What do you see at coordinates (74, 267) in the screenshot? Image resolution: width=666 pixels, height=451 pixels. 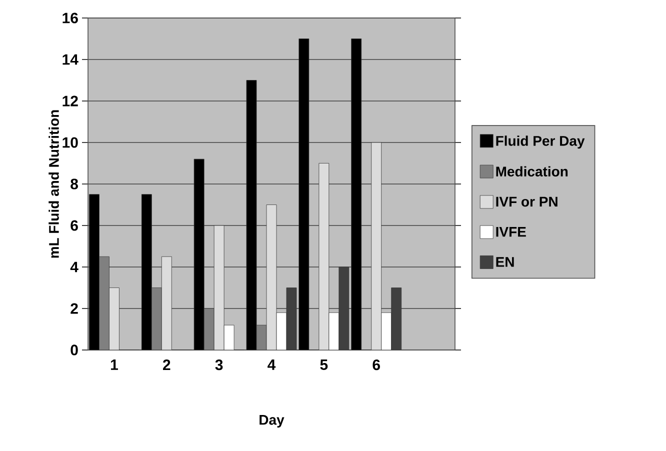 I see `y-tick-label: 4` at bounding box center [74, 267].